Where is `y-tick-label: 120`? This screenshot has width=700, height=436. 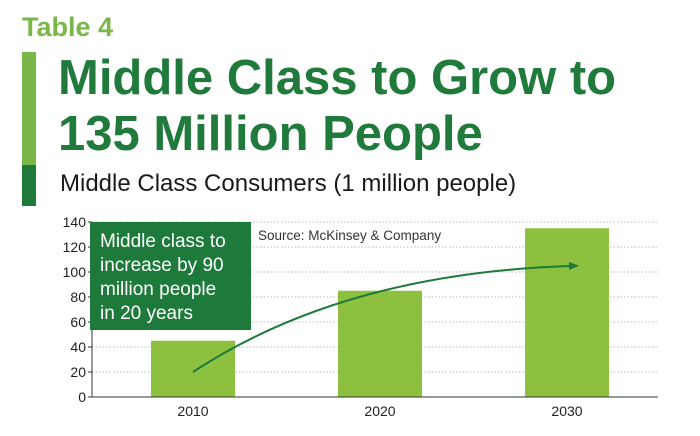 y-tick-label: 120 is located at coordinates (75, 247).